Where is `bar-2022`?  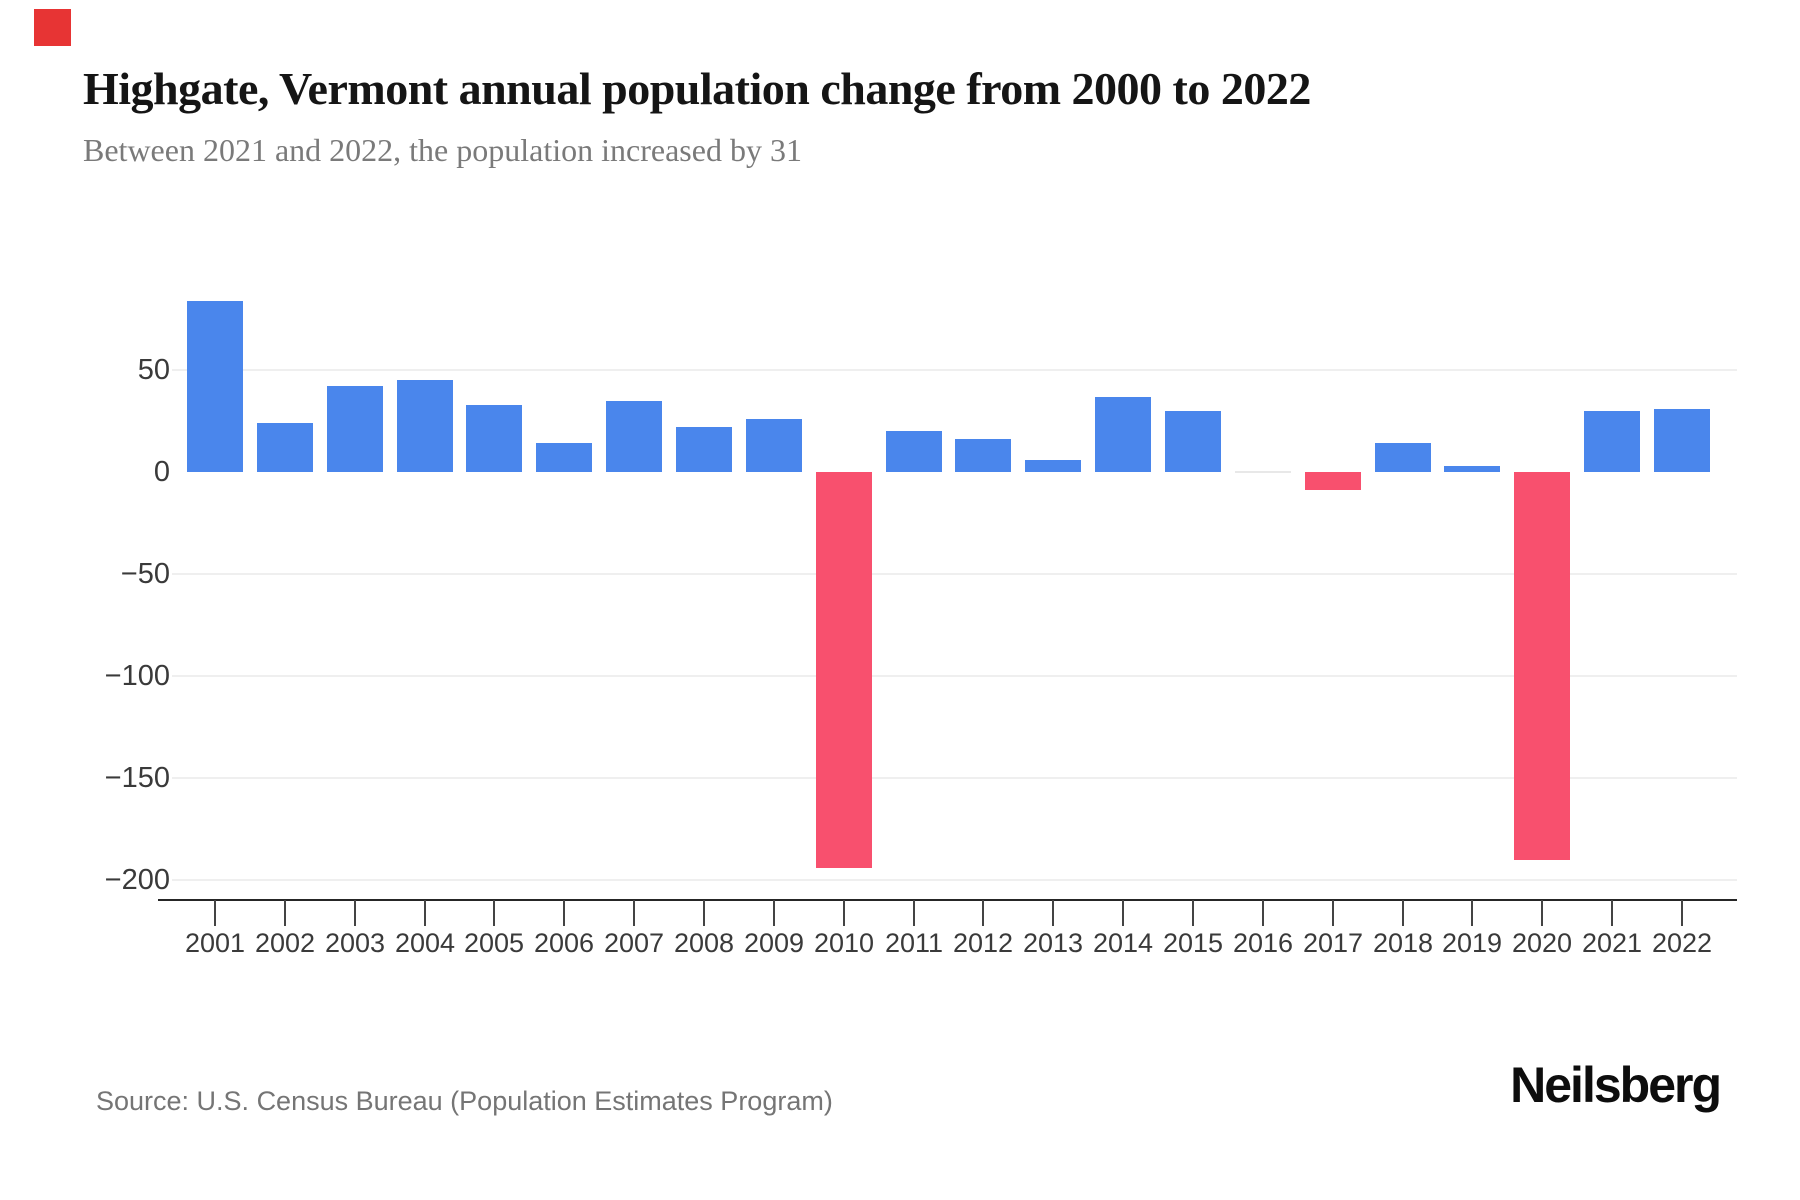 bar-2022 is located at coordinates (1682, 440).